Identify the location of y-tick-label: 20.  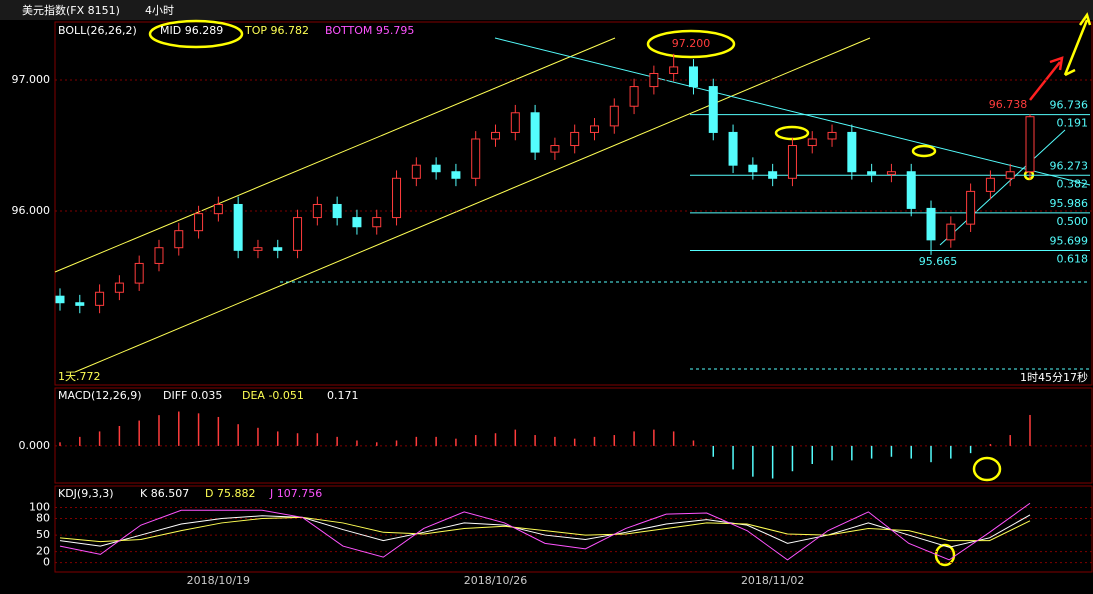
(43, 551).